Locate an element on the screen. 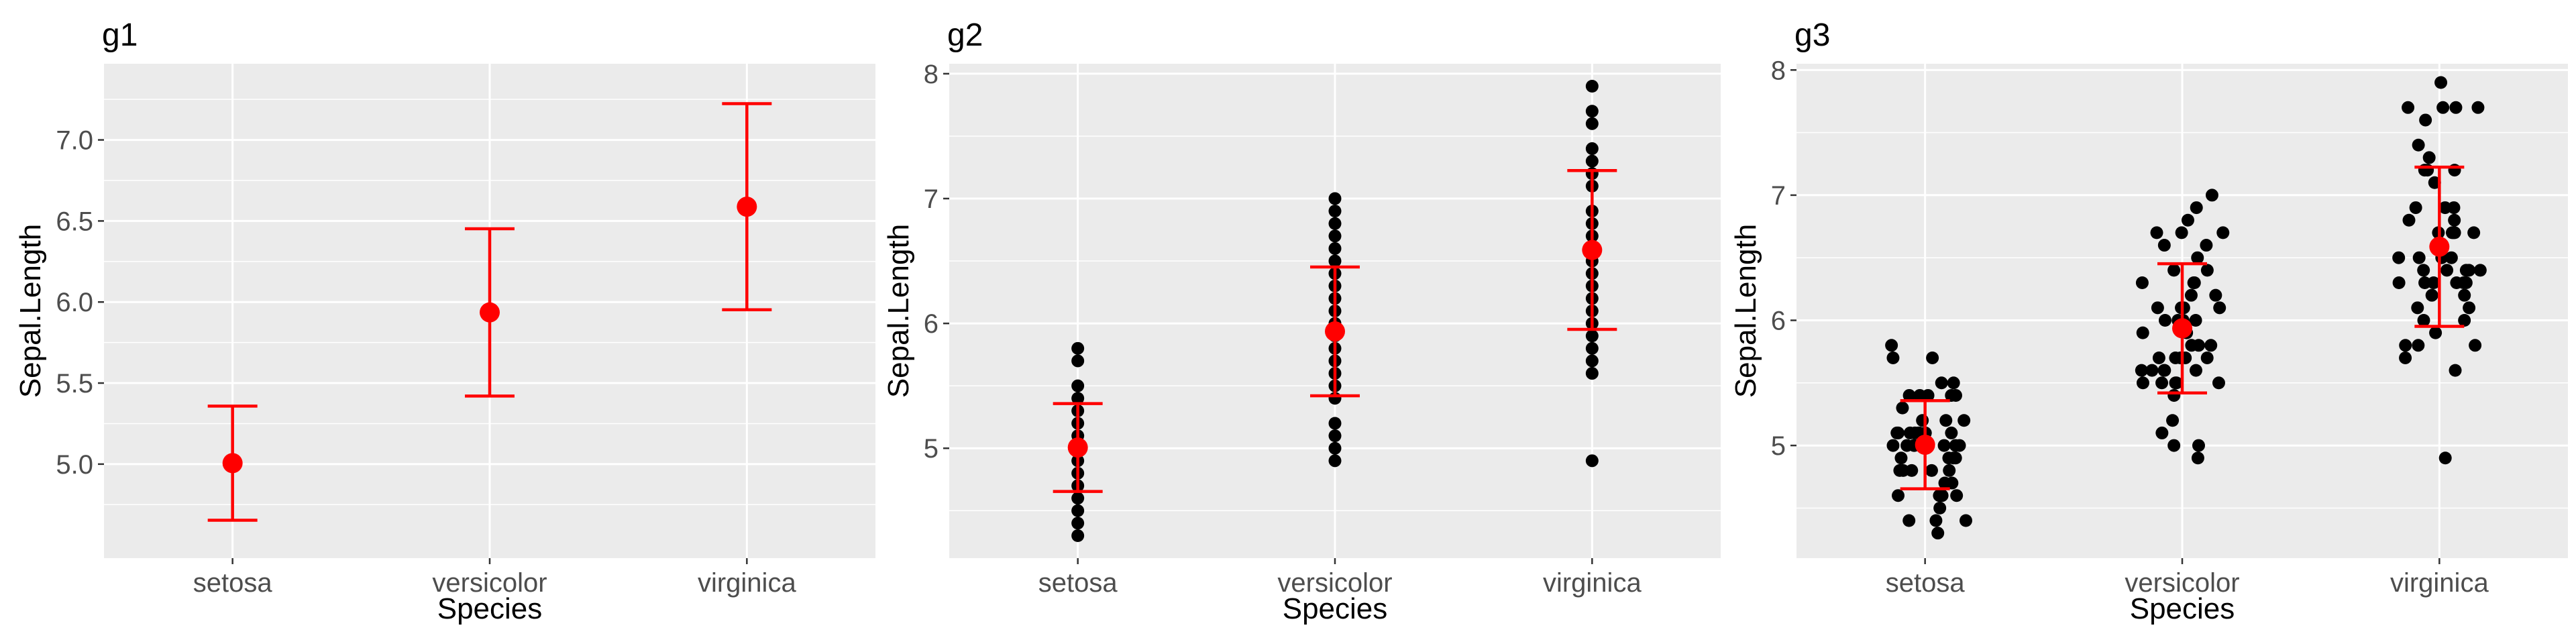 The image size is (2576, 644). x-tick-label: setosa is located at coordinates (233, 583).